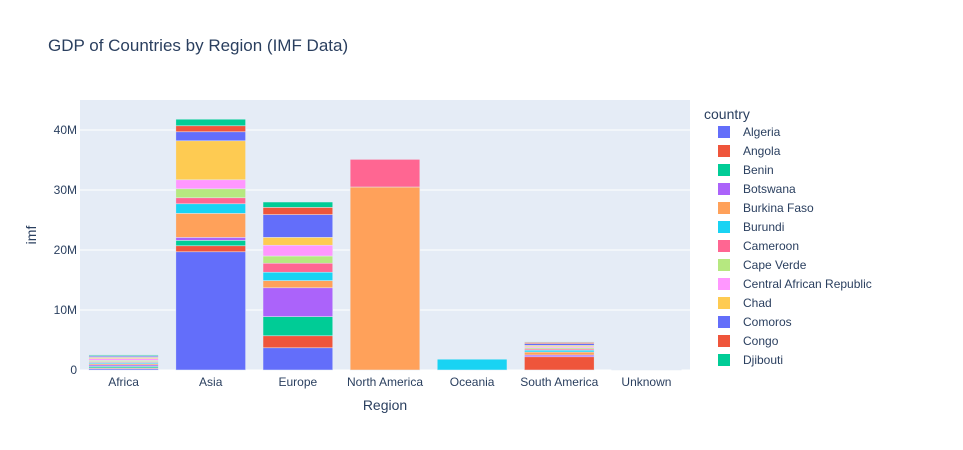  Describe the element at coordinates (771, 246) in the screenshot. I see `legend-label: Cameroon` at that location.